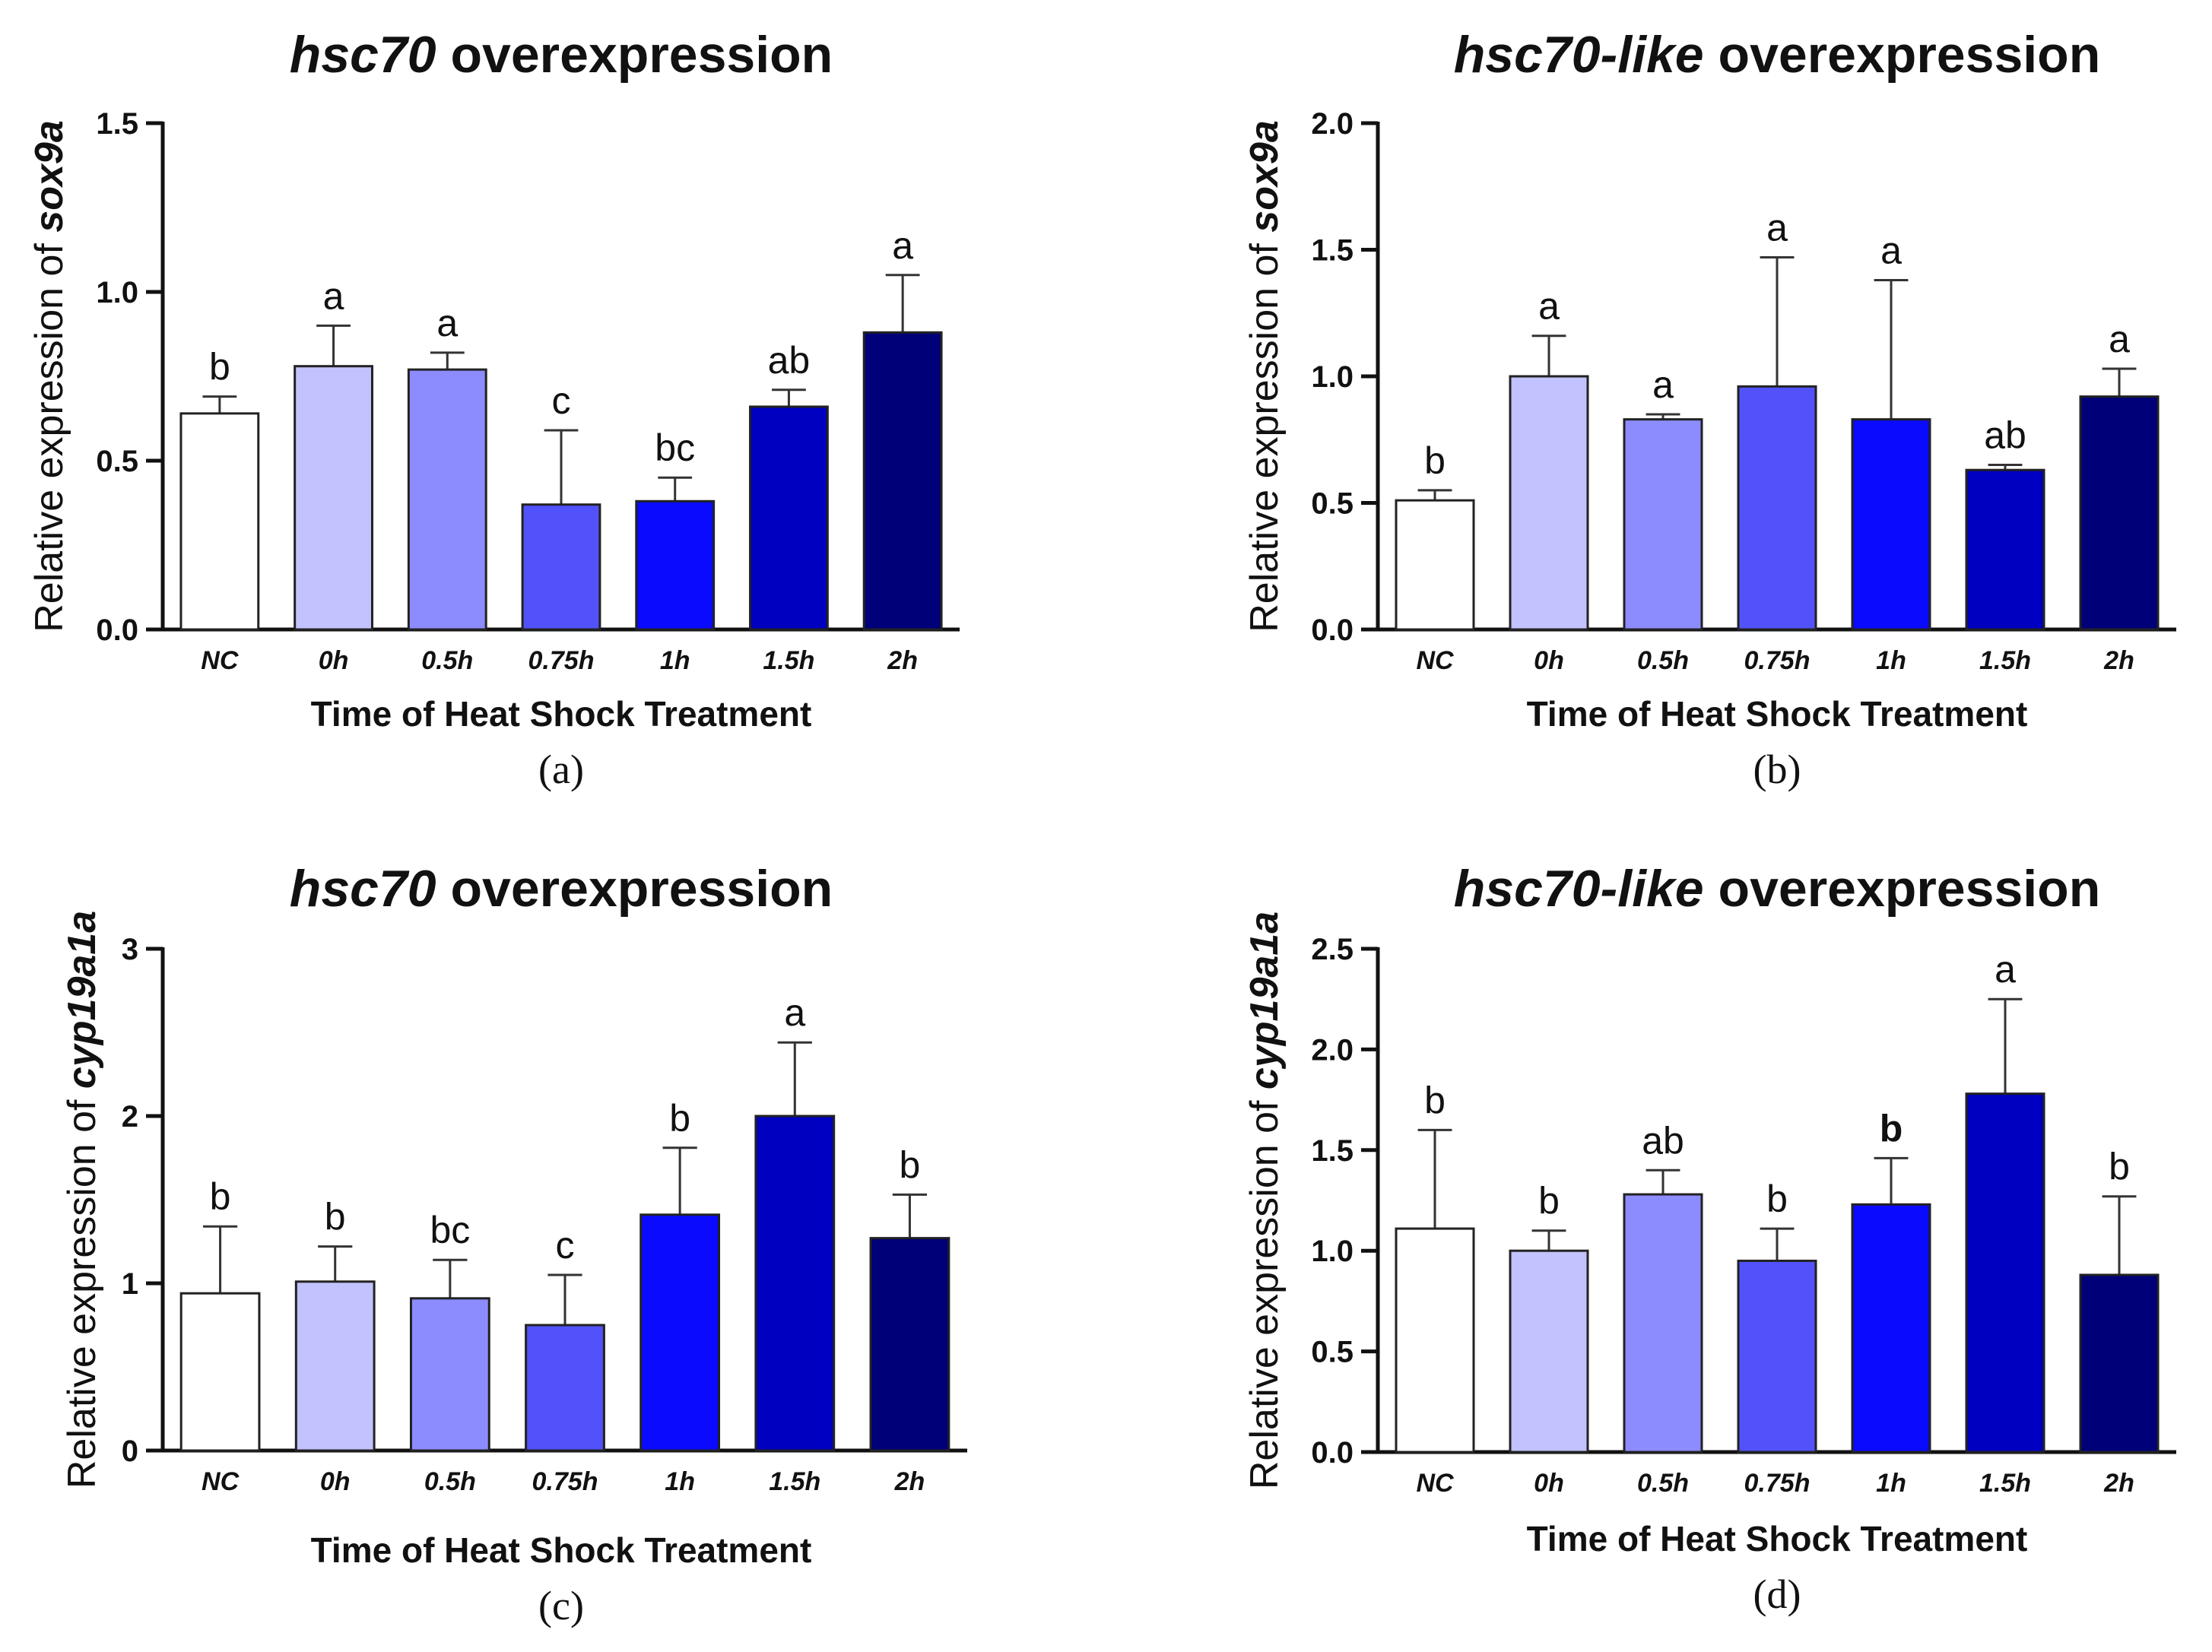 This screenshot has height=1652, width=2212. I want to click on panel-caption: (d), so click(1777, 1594).